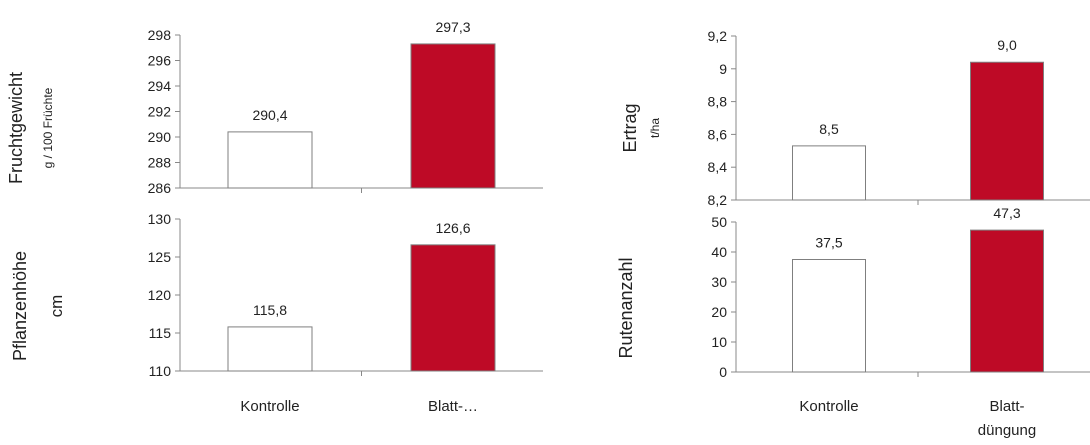  I want to click on y-tick-label: 8,6, so click(718, 134).